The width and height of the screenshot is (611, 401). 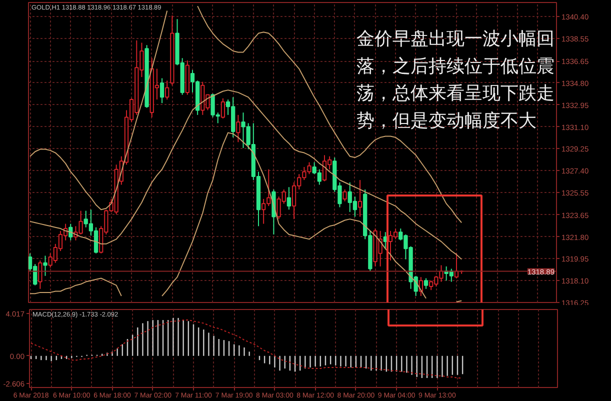 What do you see at coordinates (455, 80) in the screenshot?
I see `annotation: 金价早盘出现一波小幅回落，之后持续位于低位震荡，总体来看呈现下跌走势，但是变动幅度不大` at bounding box center [455, 80].